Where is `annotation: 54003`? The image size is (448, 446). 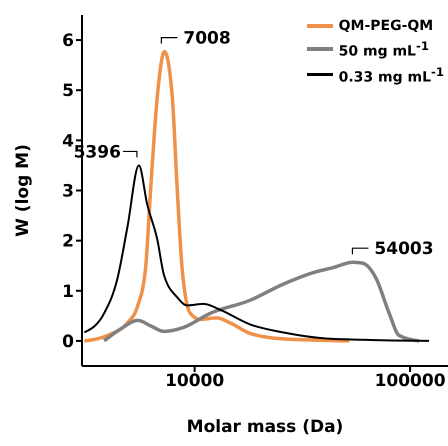 annotation: 54003 is located at coordinates (404, 249).